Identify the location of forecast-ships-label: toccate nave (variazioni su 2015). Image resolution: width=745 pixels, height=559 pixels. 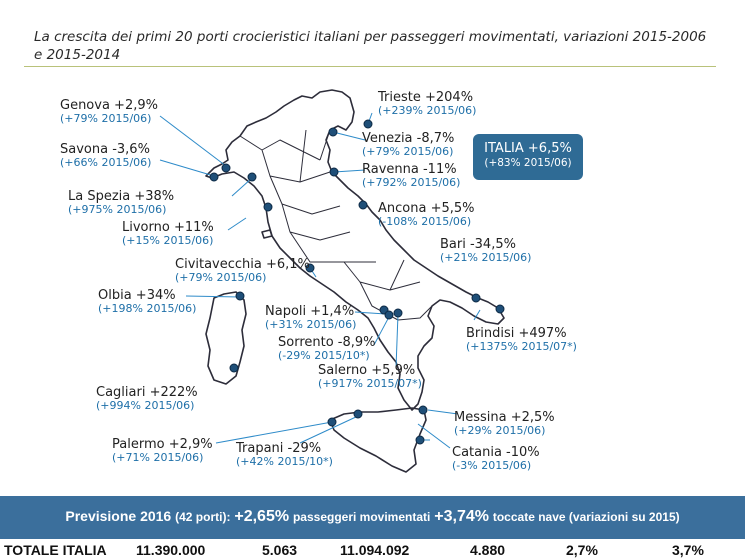
(586, 517).